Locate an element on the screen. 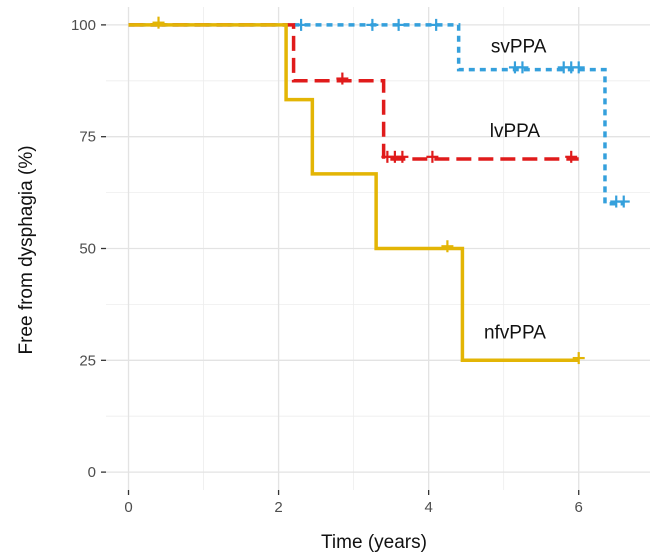 Image resolution: width=654 pixels, height=554 pixels. series-annotation-lvppa: lvPPA is located at coordinates (515, 131).